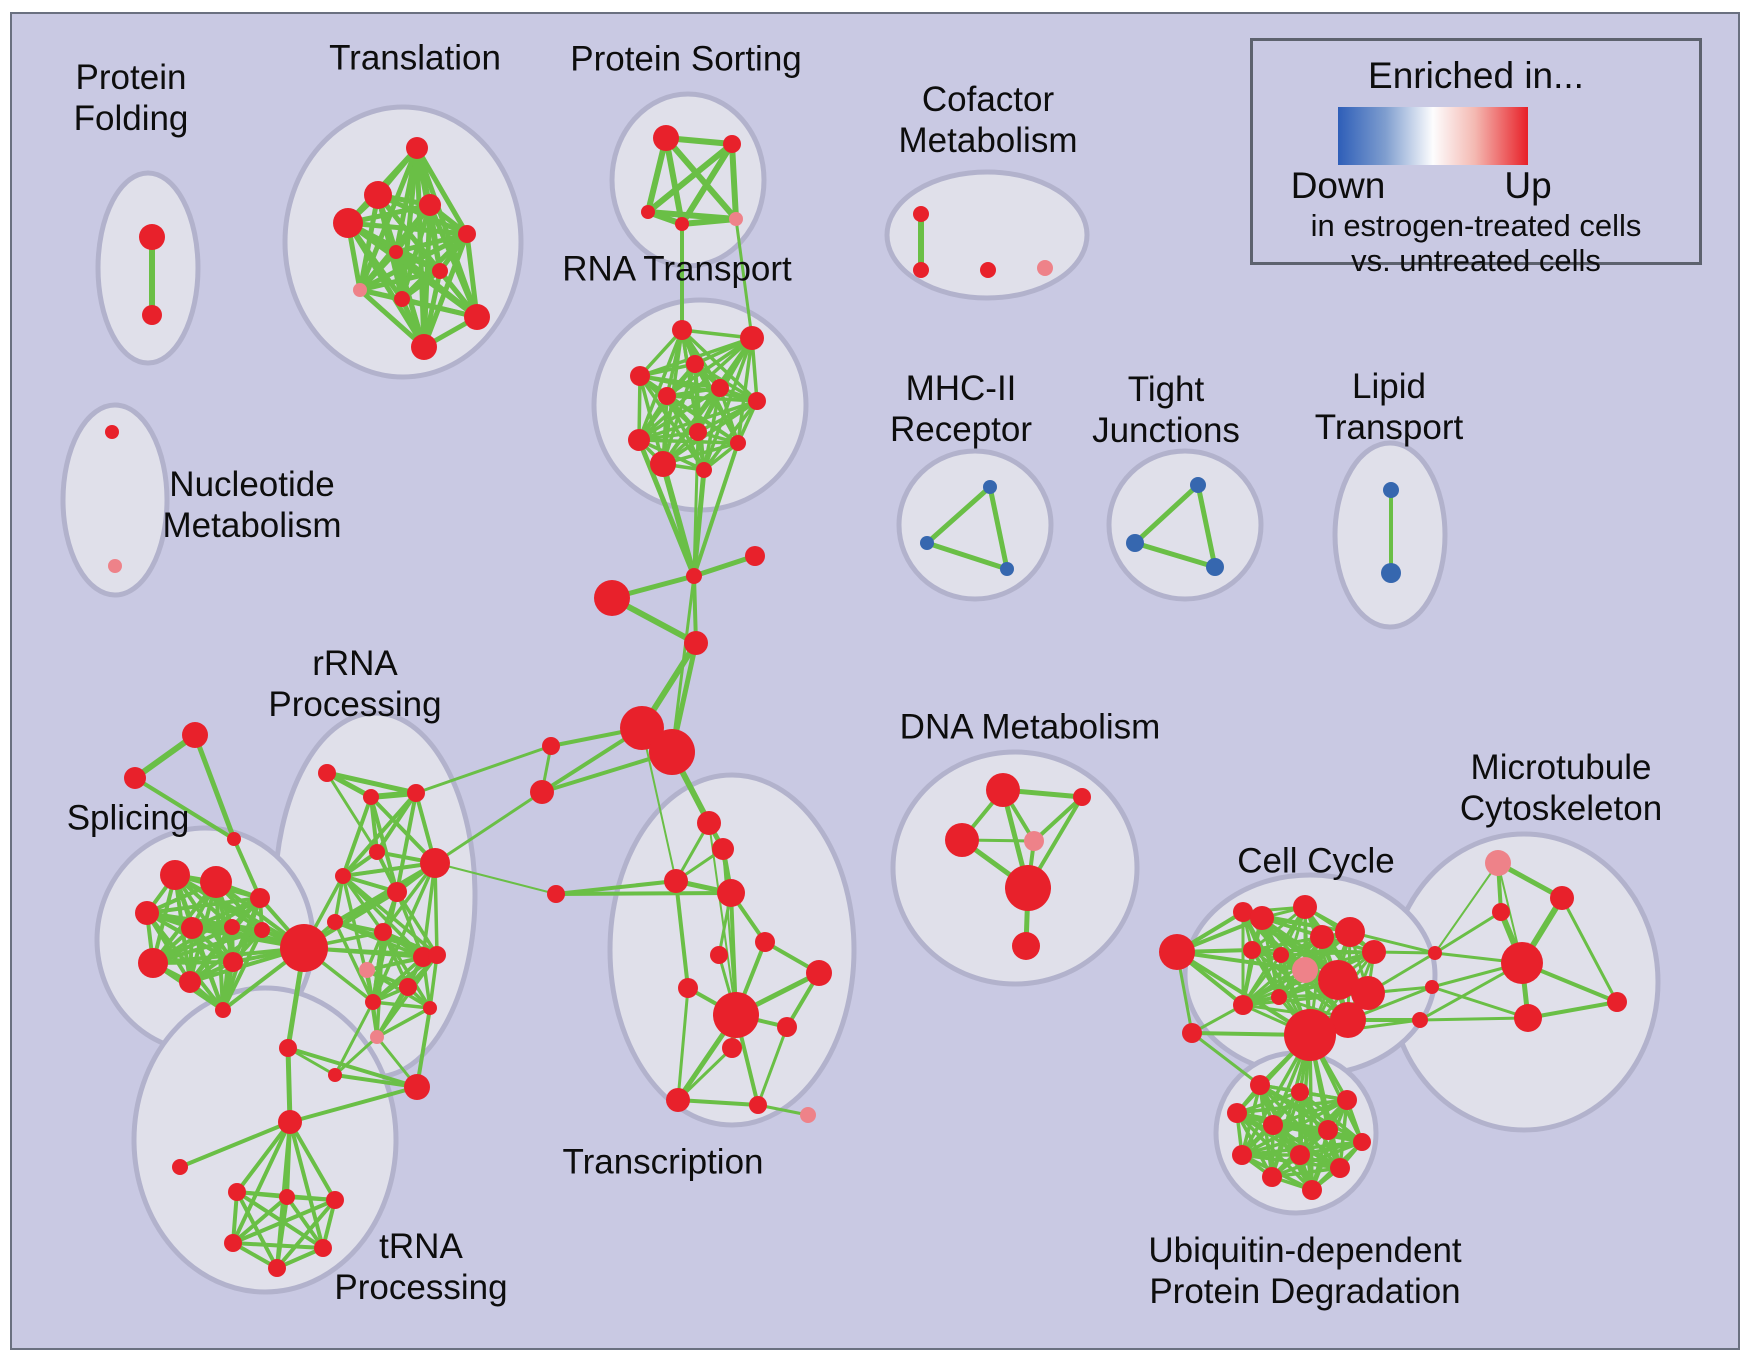 This screenshot has height=1360, width=1750. Describe the element at coordinates (152, 237) in the screenshot. I see `node-pf_a` at that location.